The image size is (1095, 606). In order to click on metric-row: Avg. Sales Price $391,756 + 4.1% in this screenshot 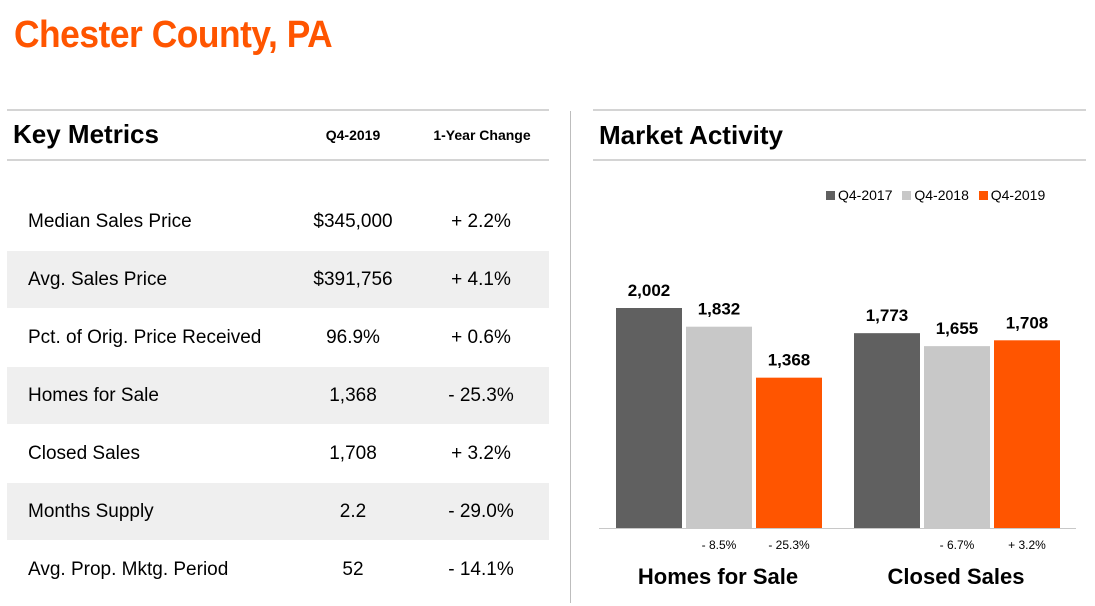, I will do `click(278, 279)`.